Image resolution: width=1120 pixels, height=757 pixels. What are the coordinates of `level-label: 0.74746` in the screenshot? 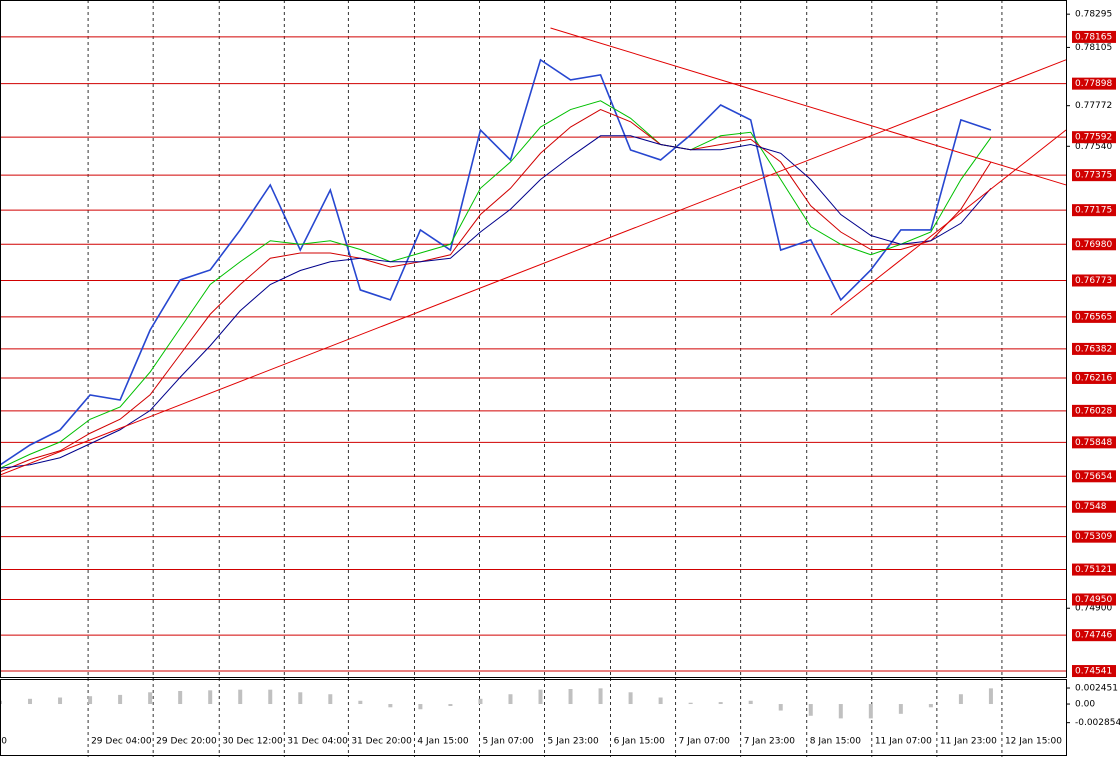 It's located at (1093, 636).